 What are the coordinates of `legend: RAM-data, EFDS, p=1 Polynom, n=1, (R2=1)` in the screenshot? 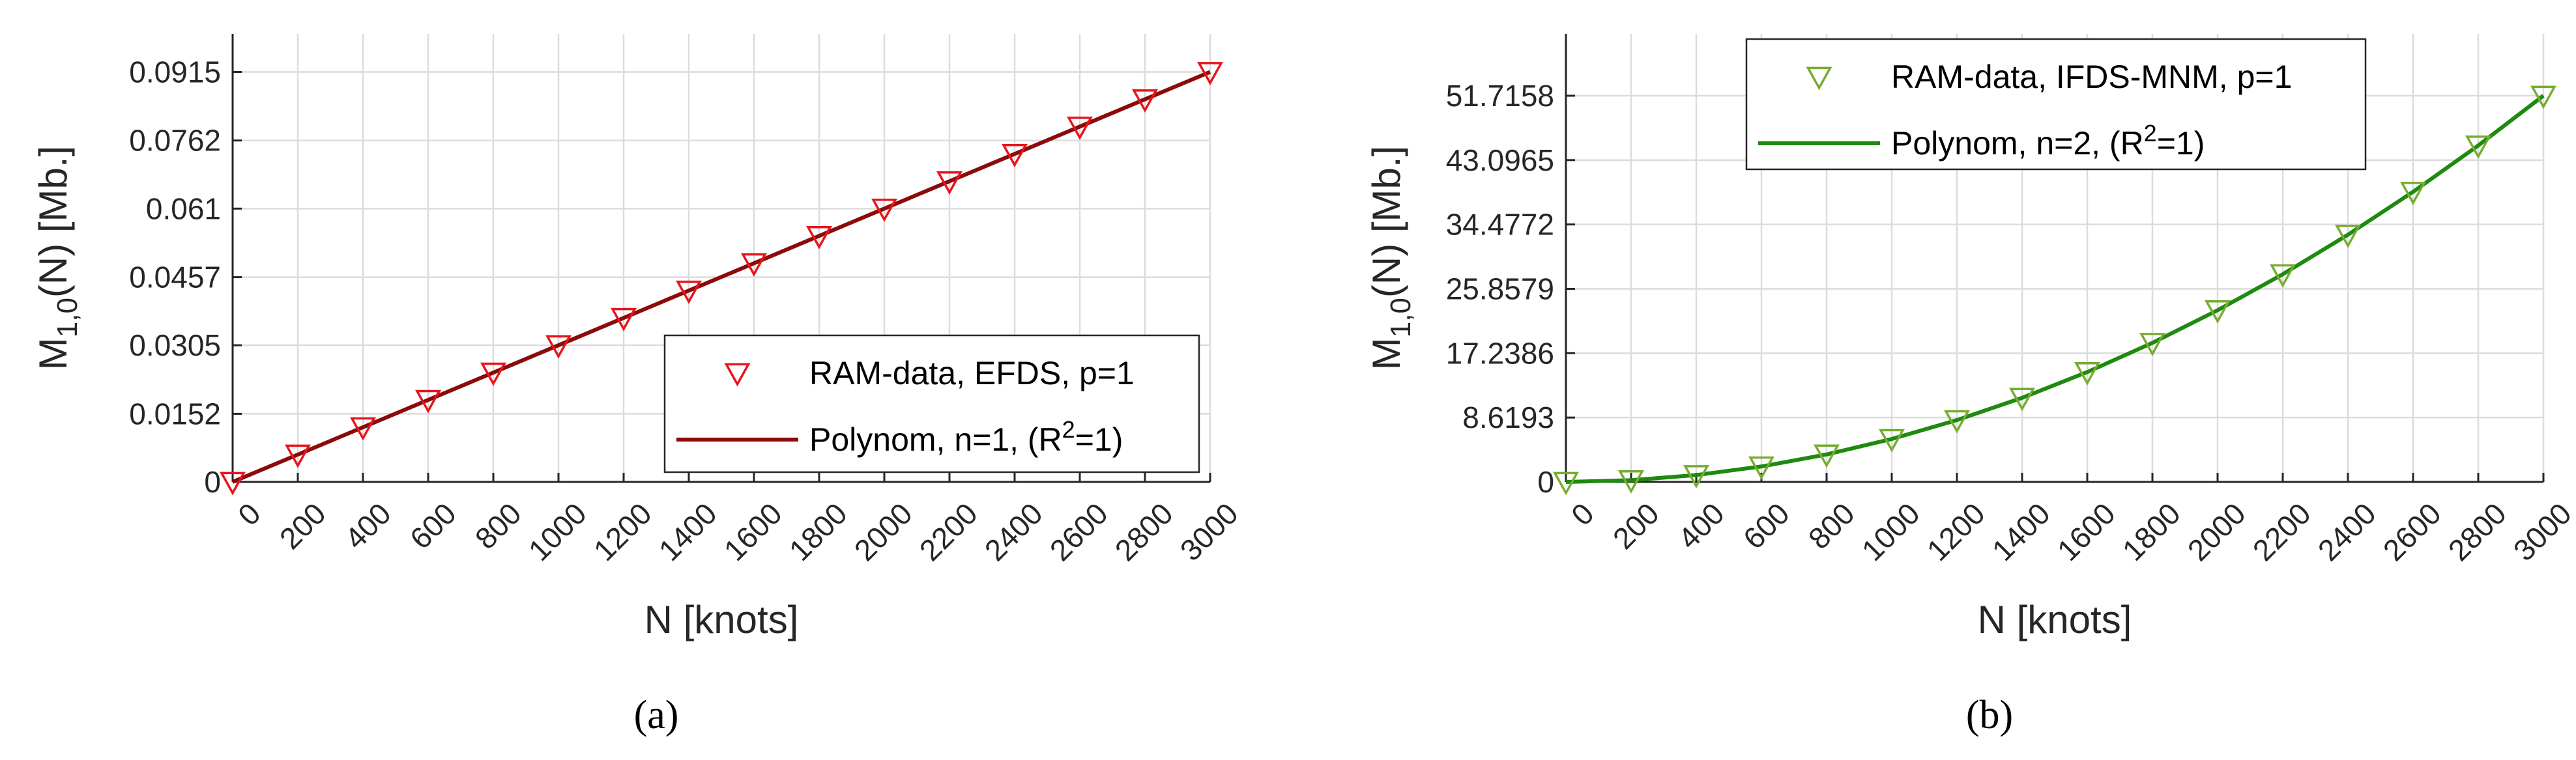 It's located at (931, 404).